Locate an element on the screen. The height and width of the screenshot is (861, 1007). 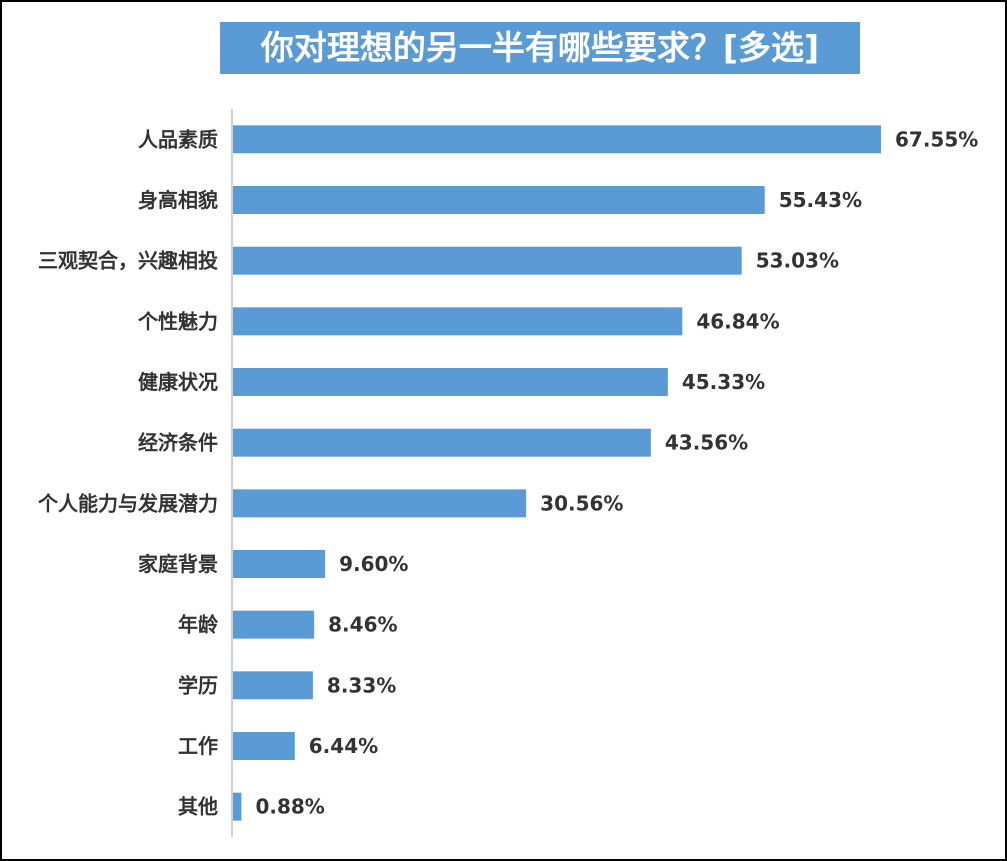
data-label: 0.88% is located at coordinates (289, 807).